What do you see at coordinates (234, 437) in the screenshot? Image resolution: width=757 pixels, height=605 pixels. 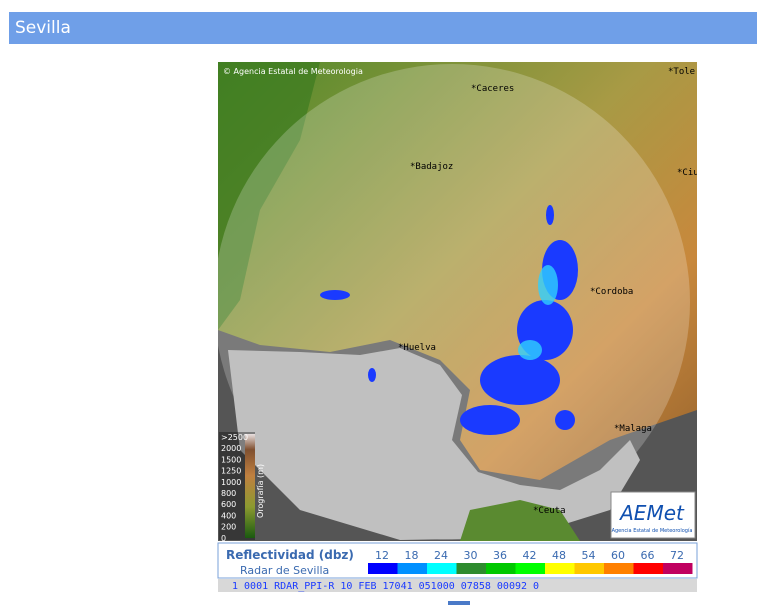 I see `orography-label: >2500` at bounding box center [234, 437].